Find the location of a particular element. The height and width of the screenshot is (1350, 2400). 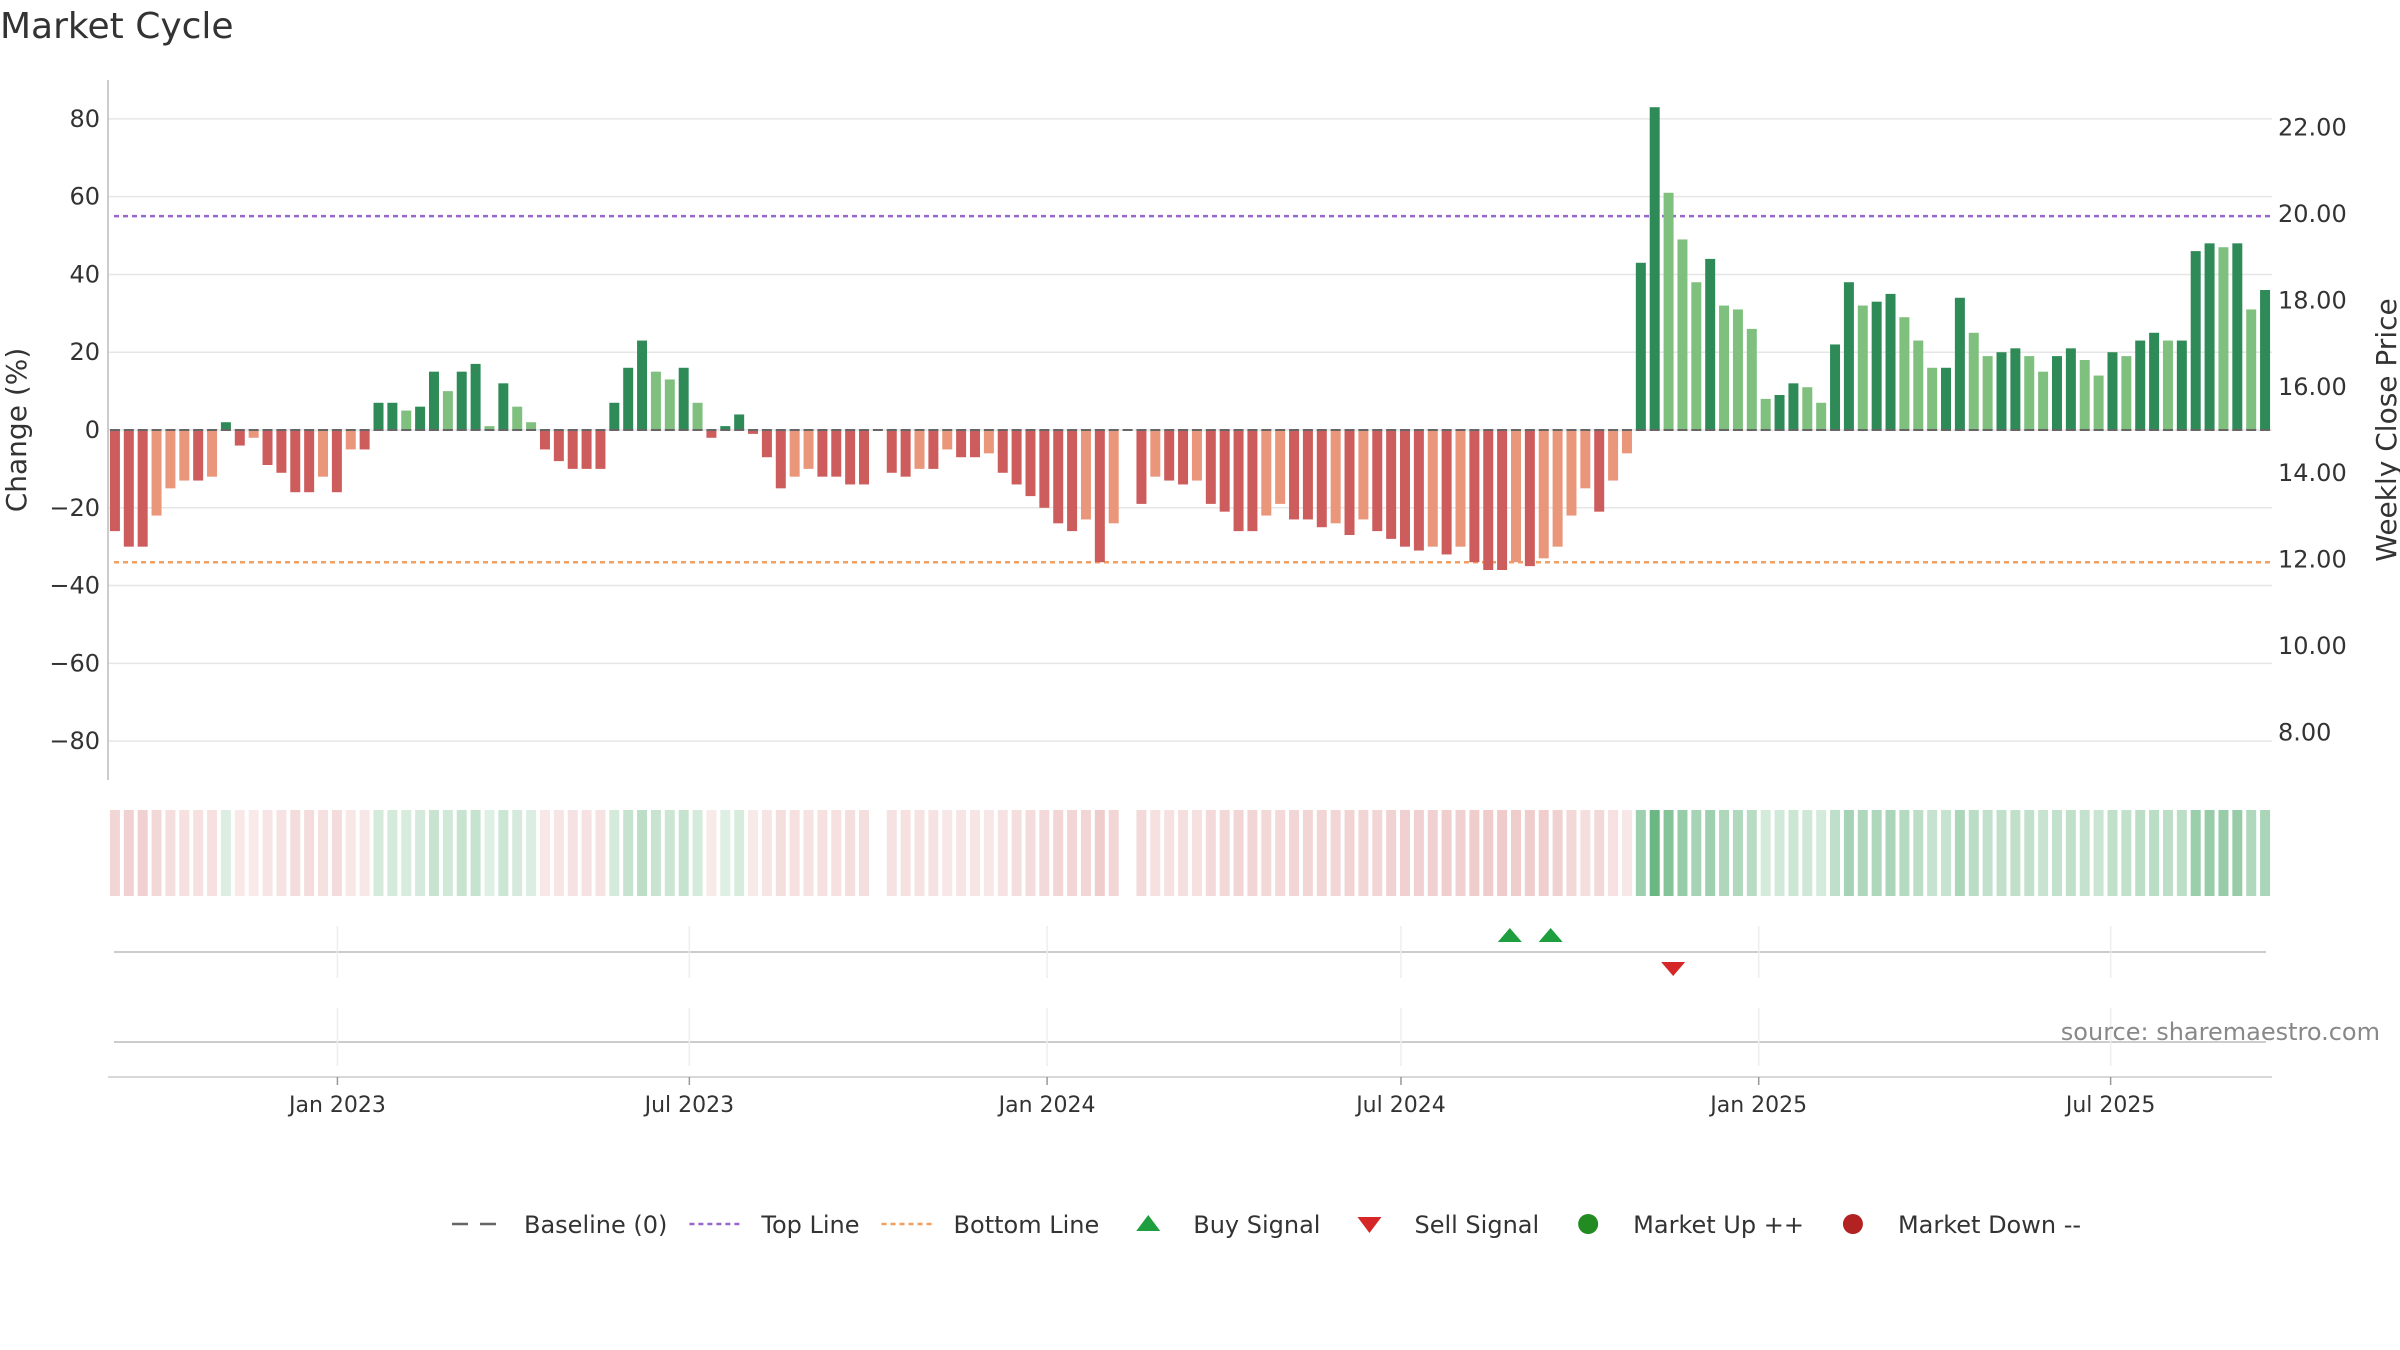

legend-label: Top Line is located at coordinates (809, 1225).